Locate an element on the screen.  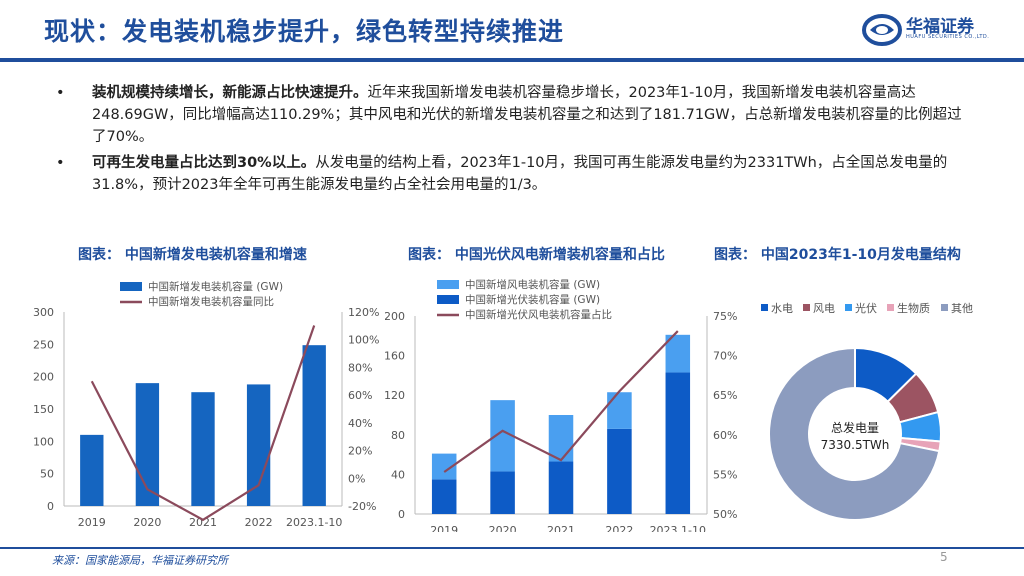
legend-label: 水电 is located at coordinates (782, 308).